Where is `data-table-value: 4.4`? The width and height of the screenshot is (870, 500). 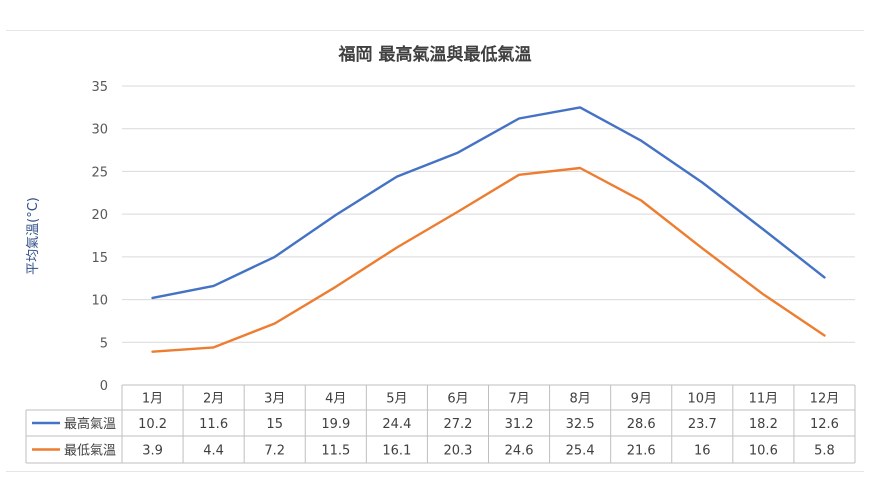
data-table-value: 4.4 is located at coordinates (213, 451).